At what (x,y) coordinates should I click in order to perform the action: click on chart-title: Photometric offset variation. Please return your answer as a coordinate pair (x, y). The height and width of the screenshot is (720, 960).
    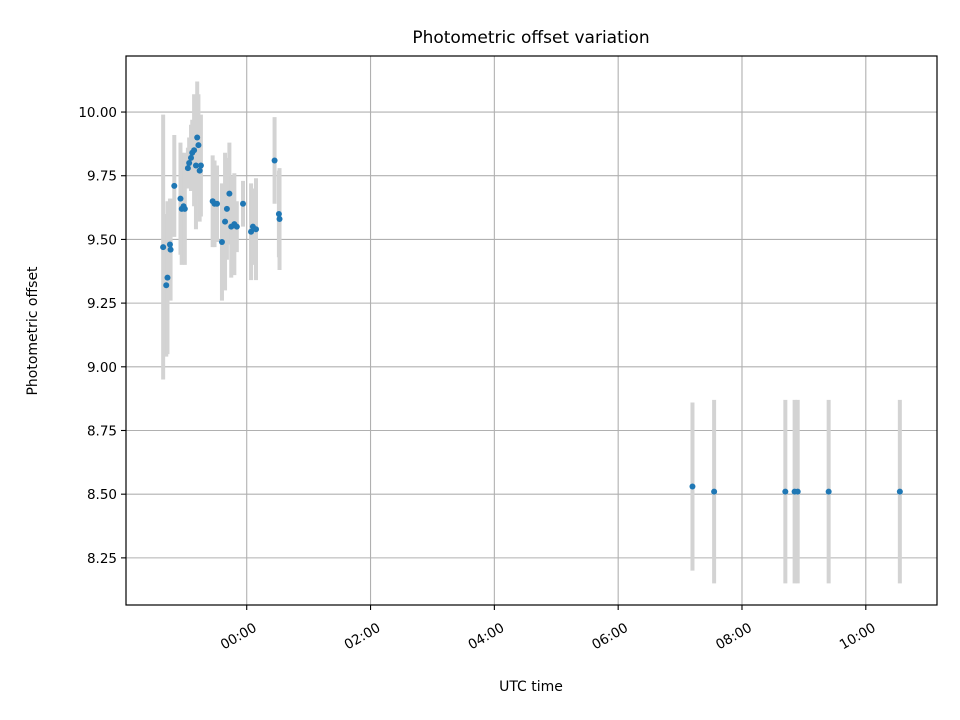
    Looking at the image, I should click on (530, 38).